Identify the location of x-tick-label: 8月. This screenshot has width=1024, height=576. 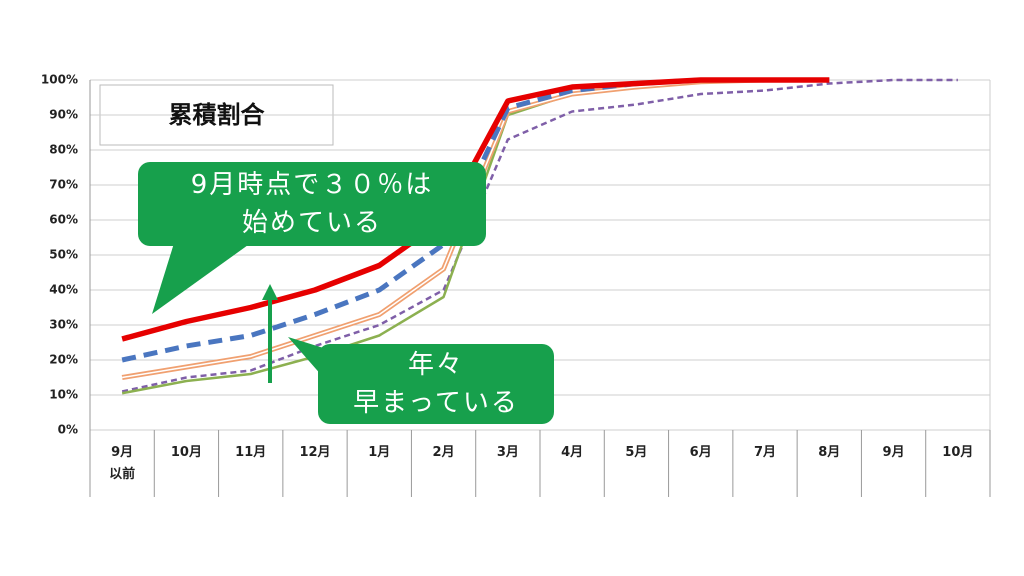
(829, 452).